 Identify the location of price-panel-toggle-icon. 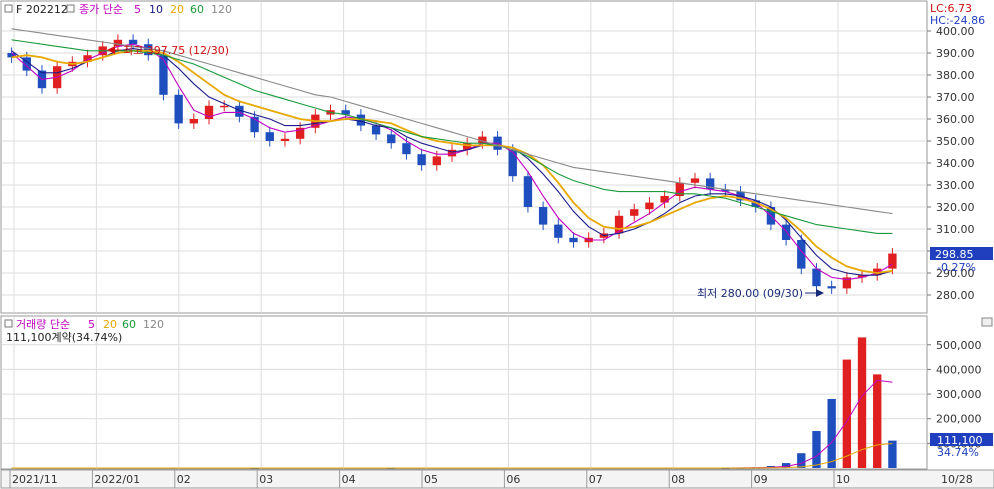
(8, 8).